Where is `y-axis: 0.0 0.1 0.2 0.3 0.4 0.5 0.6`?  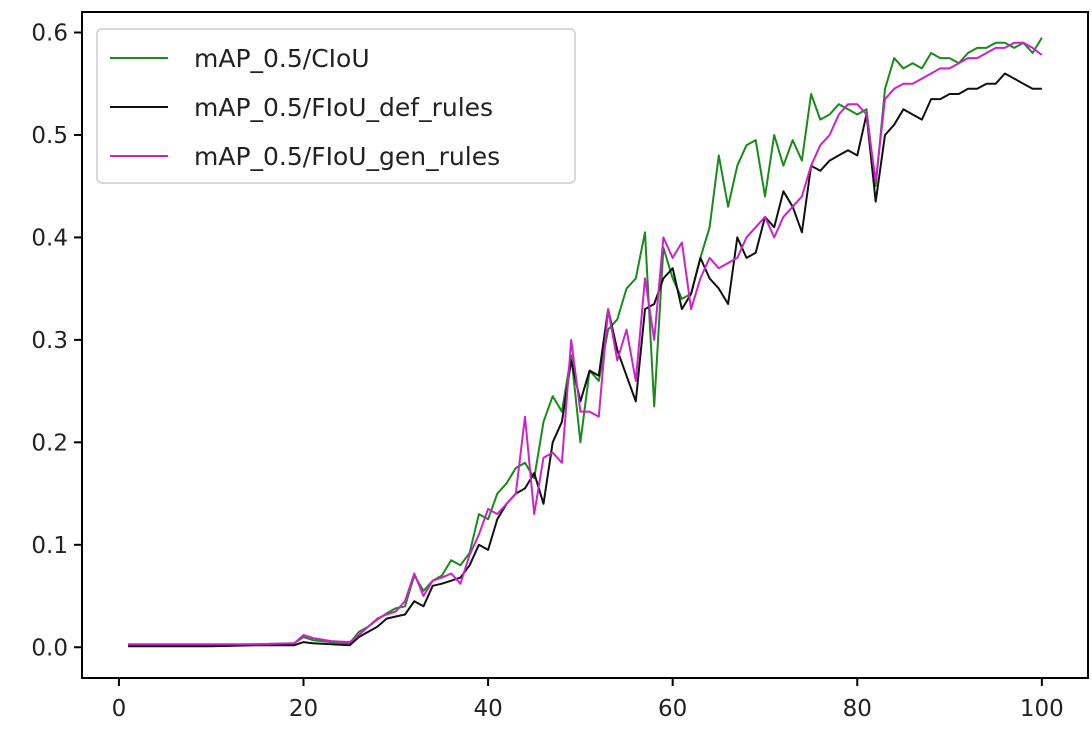 y-axis: 0.0 0.1 0.2 0.3 0.4 0.5 0.6 is located at coordinates (56, 340).